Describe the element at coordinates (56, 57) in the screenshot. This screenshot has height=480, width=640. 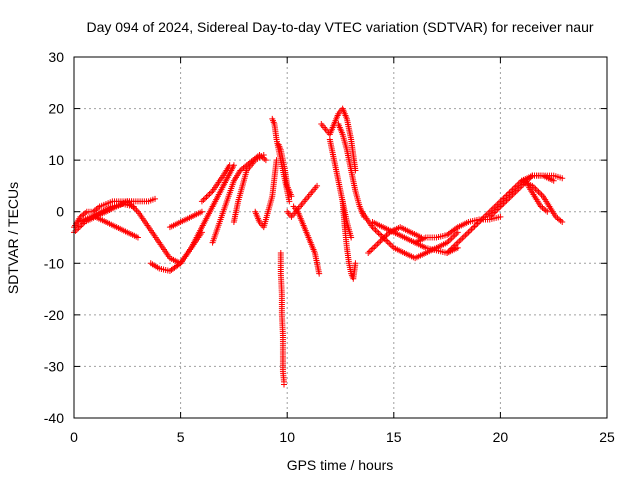
I see `y-tick-label: 30` at that location.